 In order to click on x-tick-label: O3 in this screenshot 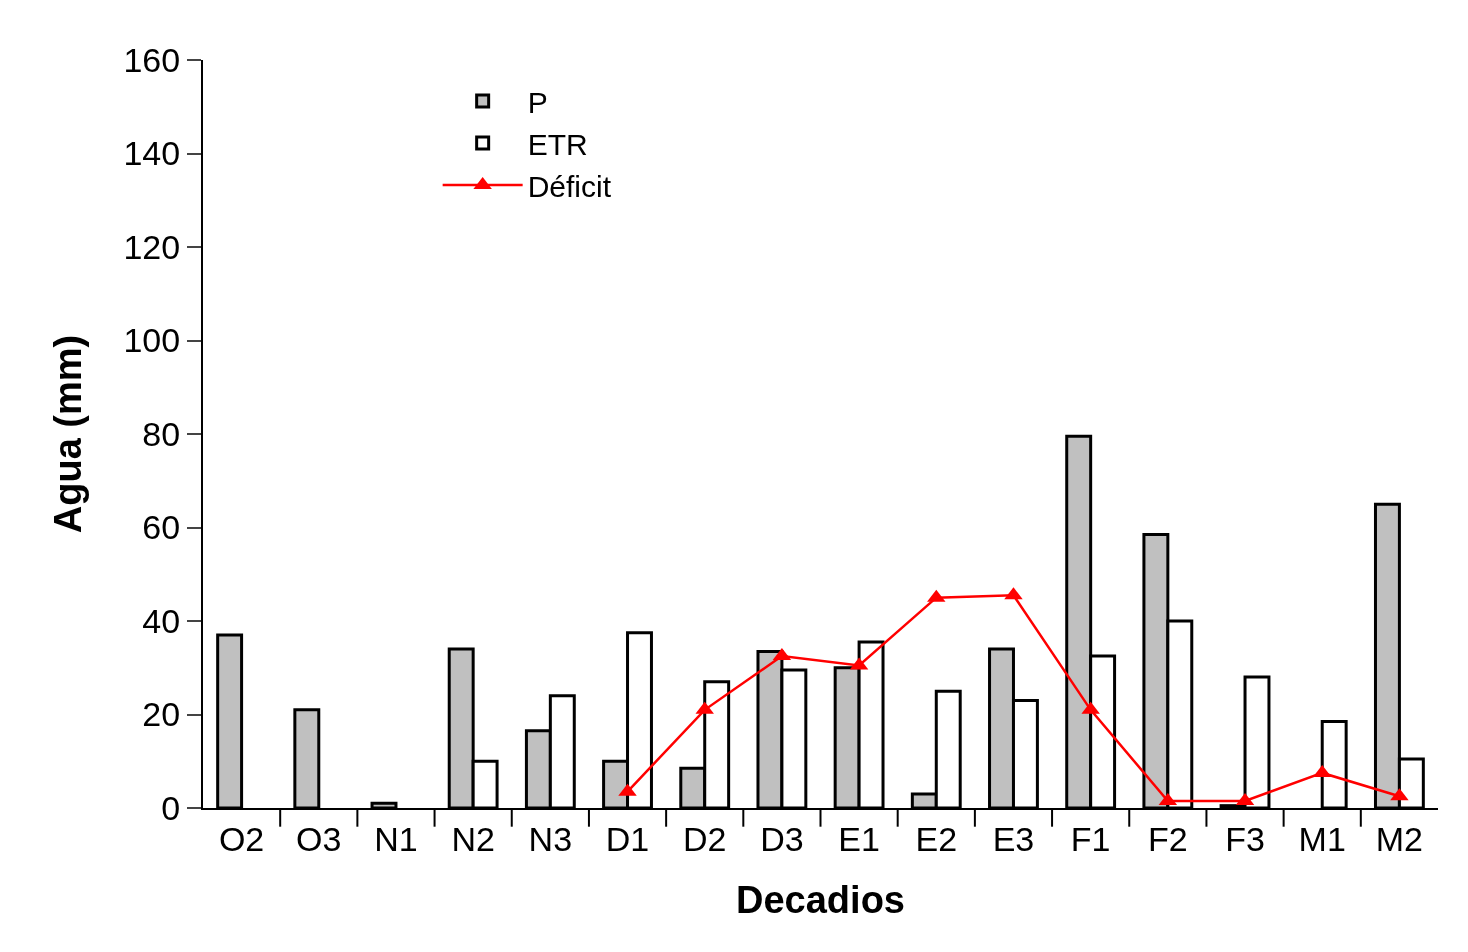, I will do `click(319, 838)`.